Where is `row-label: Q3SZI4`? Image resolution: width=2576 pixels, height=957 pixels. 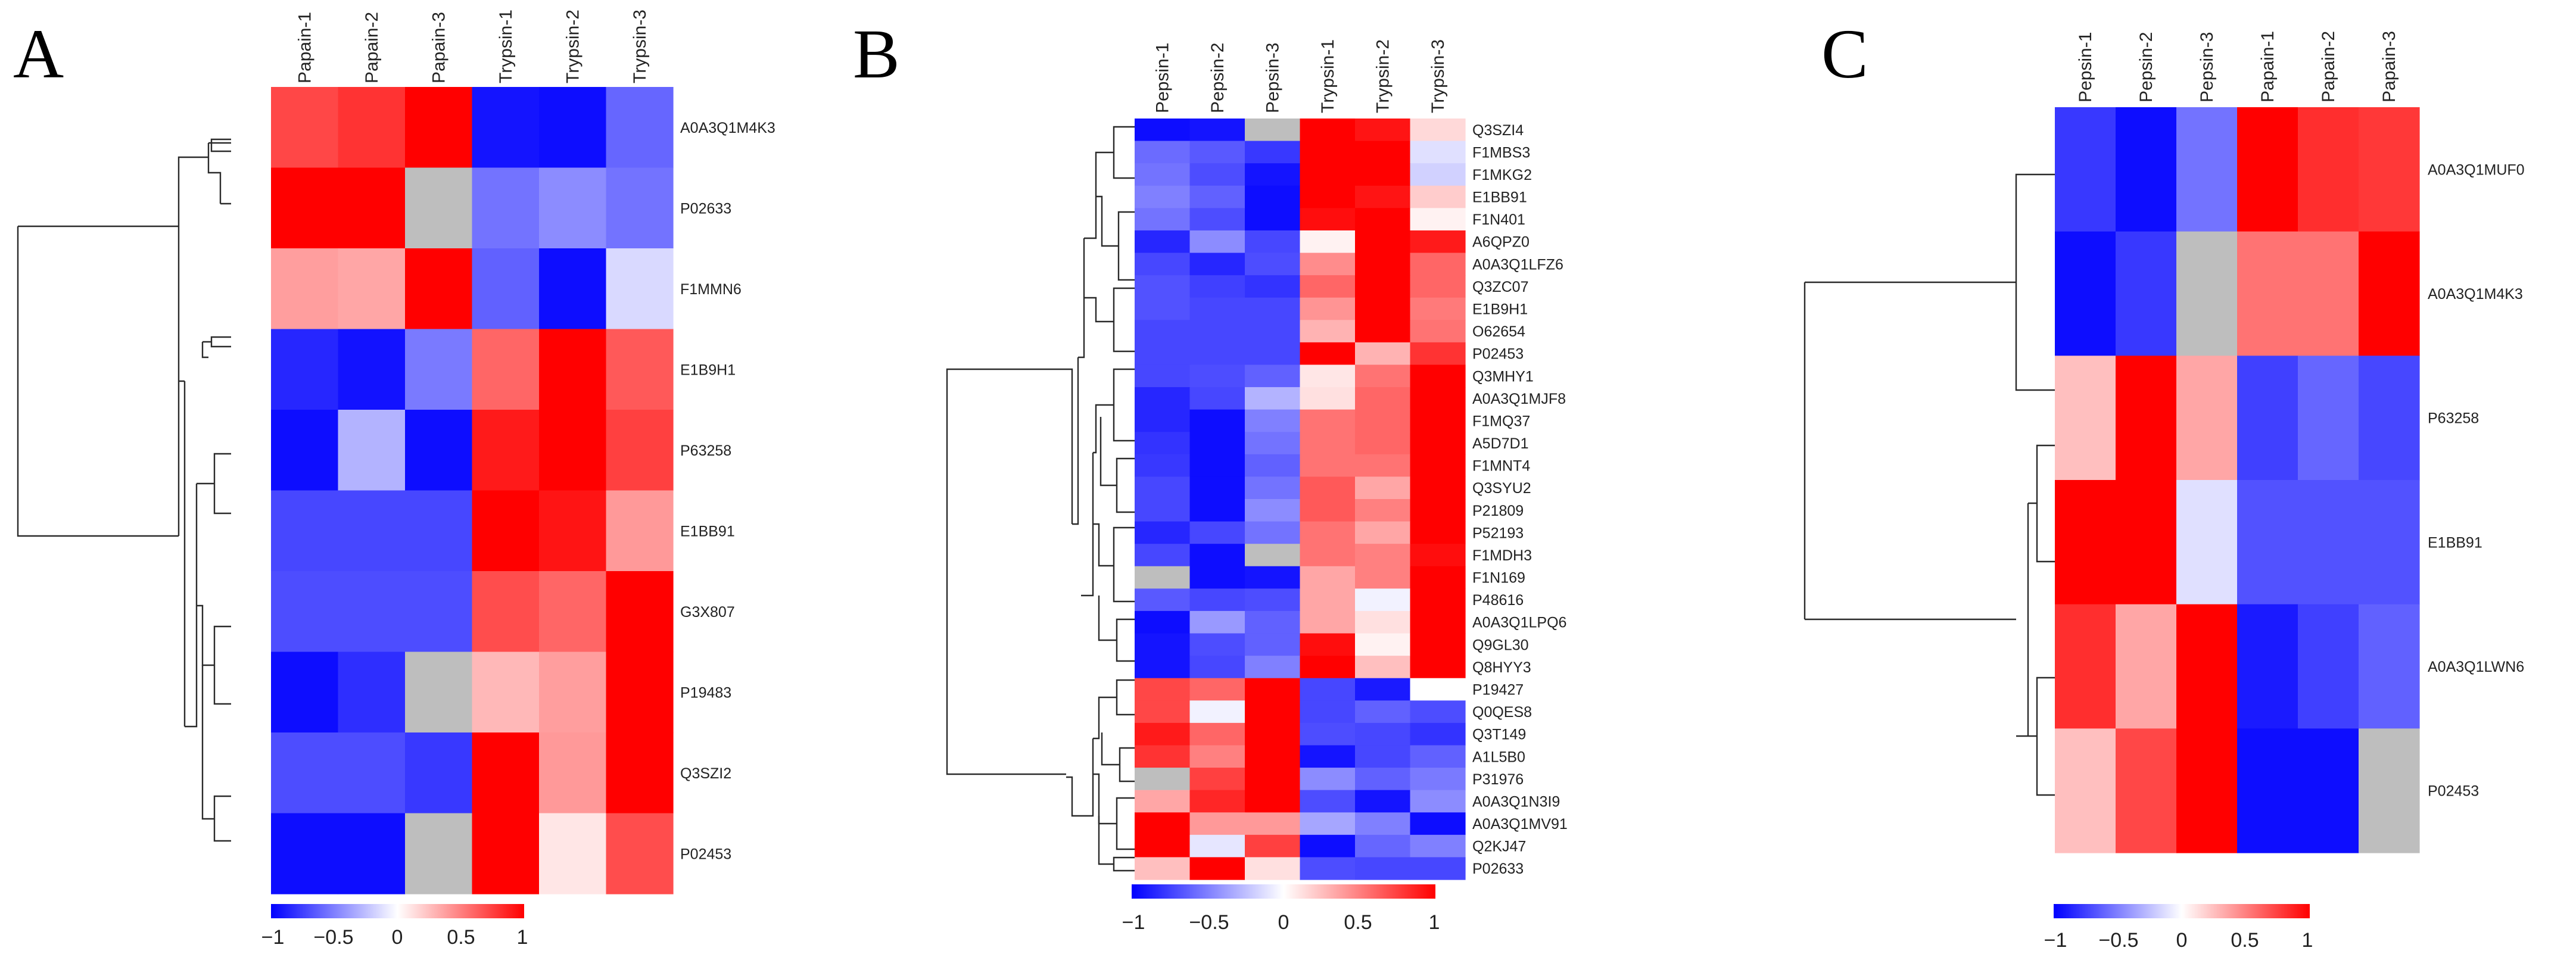 row-label: Q3SZI4 is located at coordinates (1498, 130).